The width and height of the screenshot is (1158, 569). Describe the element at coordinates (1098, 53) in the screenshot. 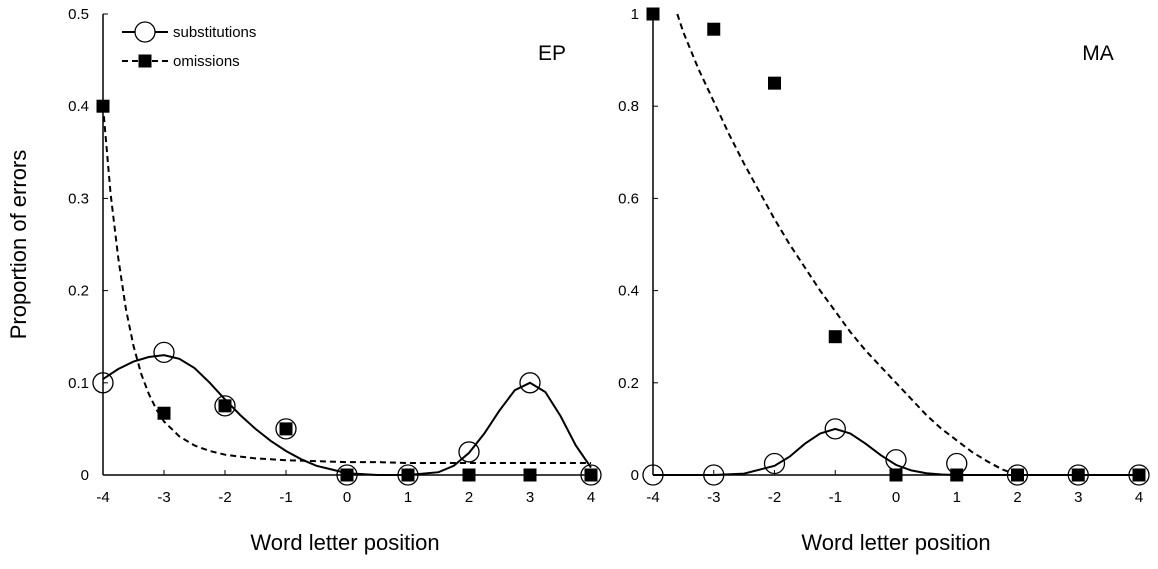

I see `panel-label: MA` at that location.